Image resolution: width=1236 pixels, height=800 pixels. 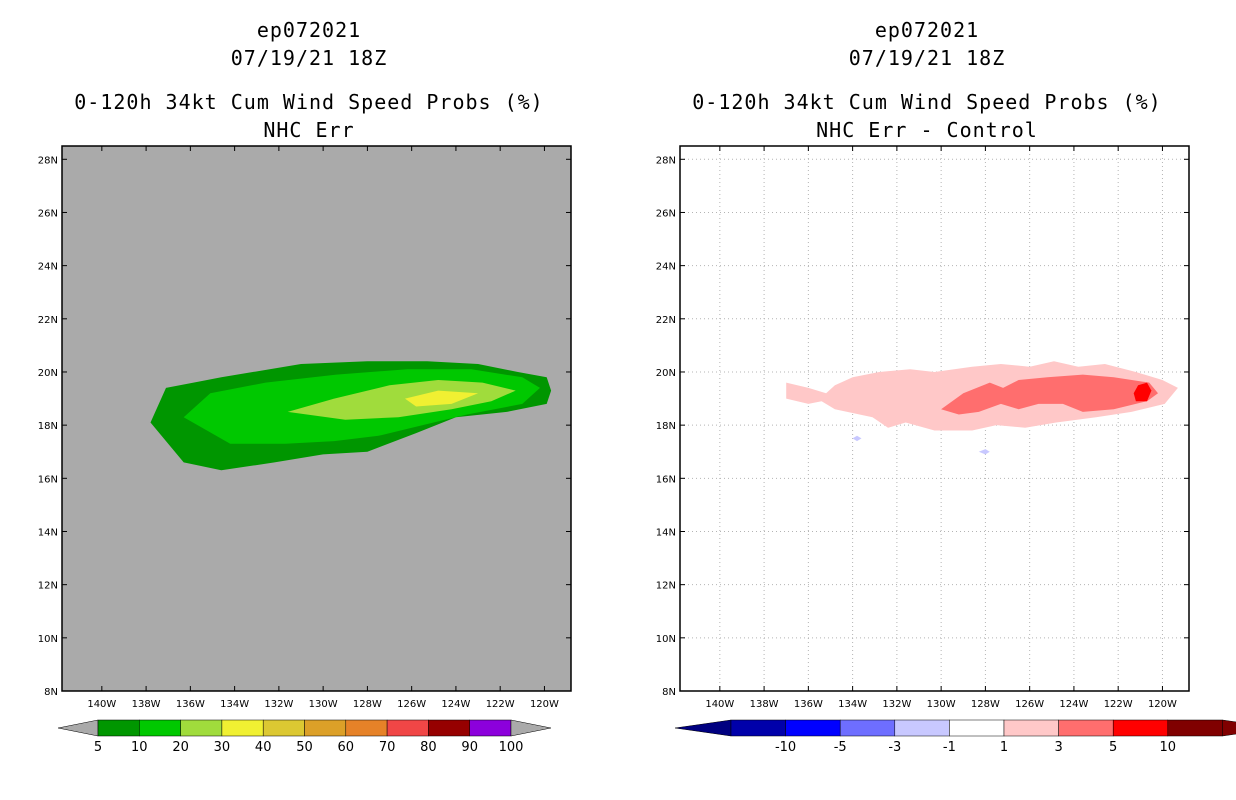 What do you see at coordinates (387, 747) in the screenshot?
I see `colorbar-label: 70` at bounding box center [387, 747].